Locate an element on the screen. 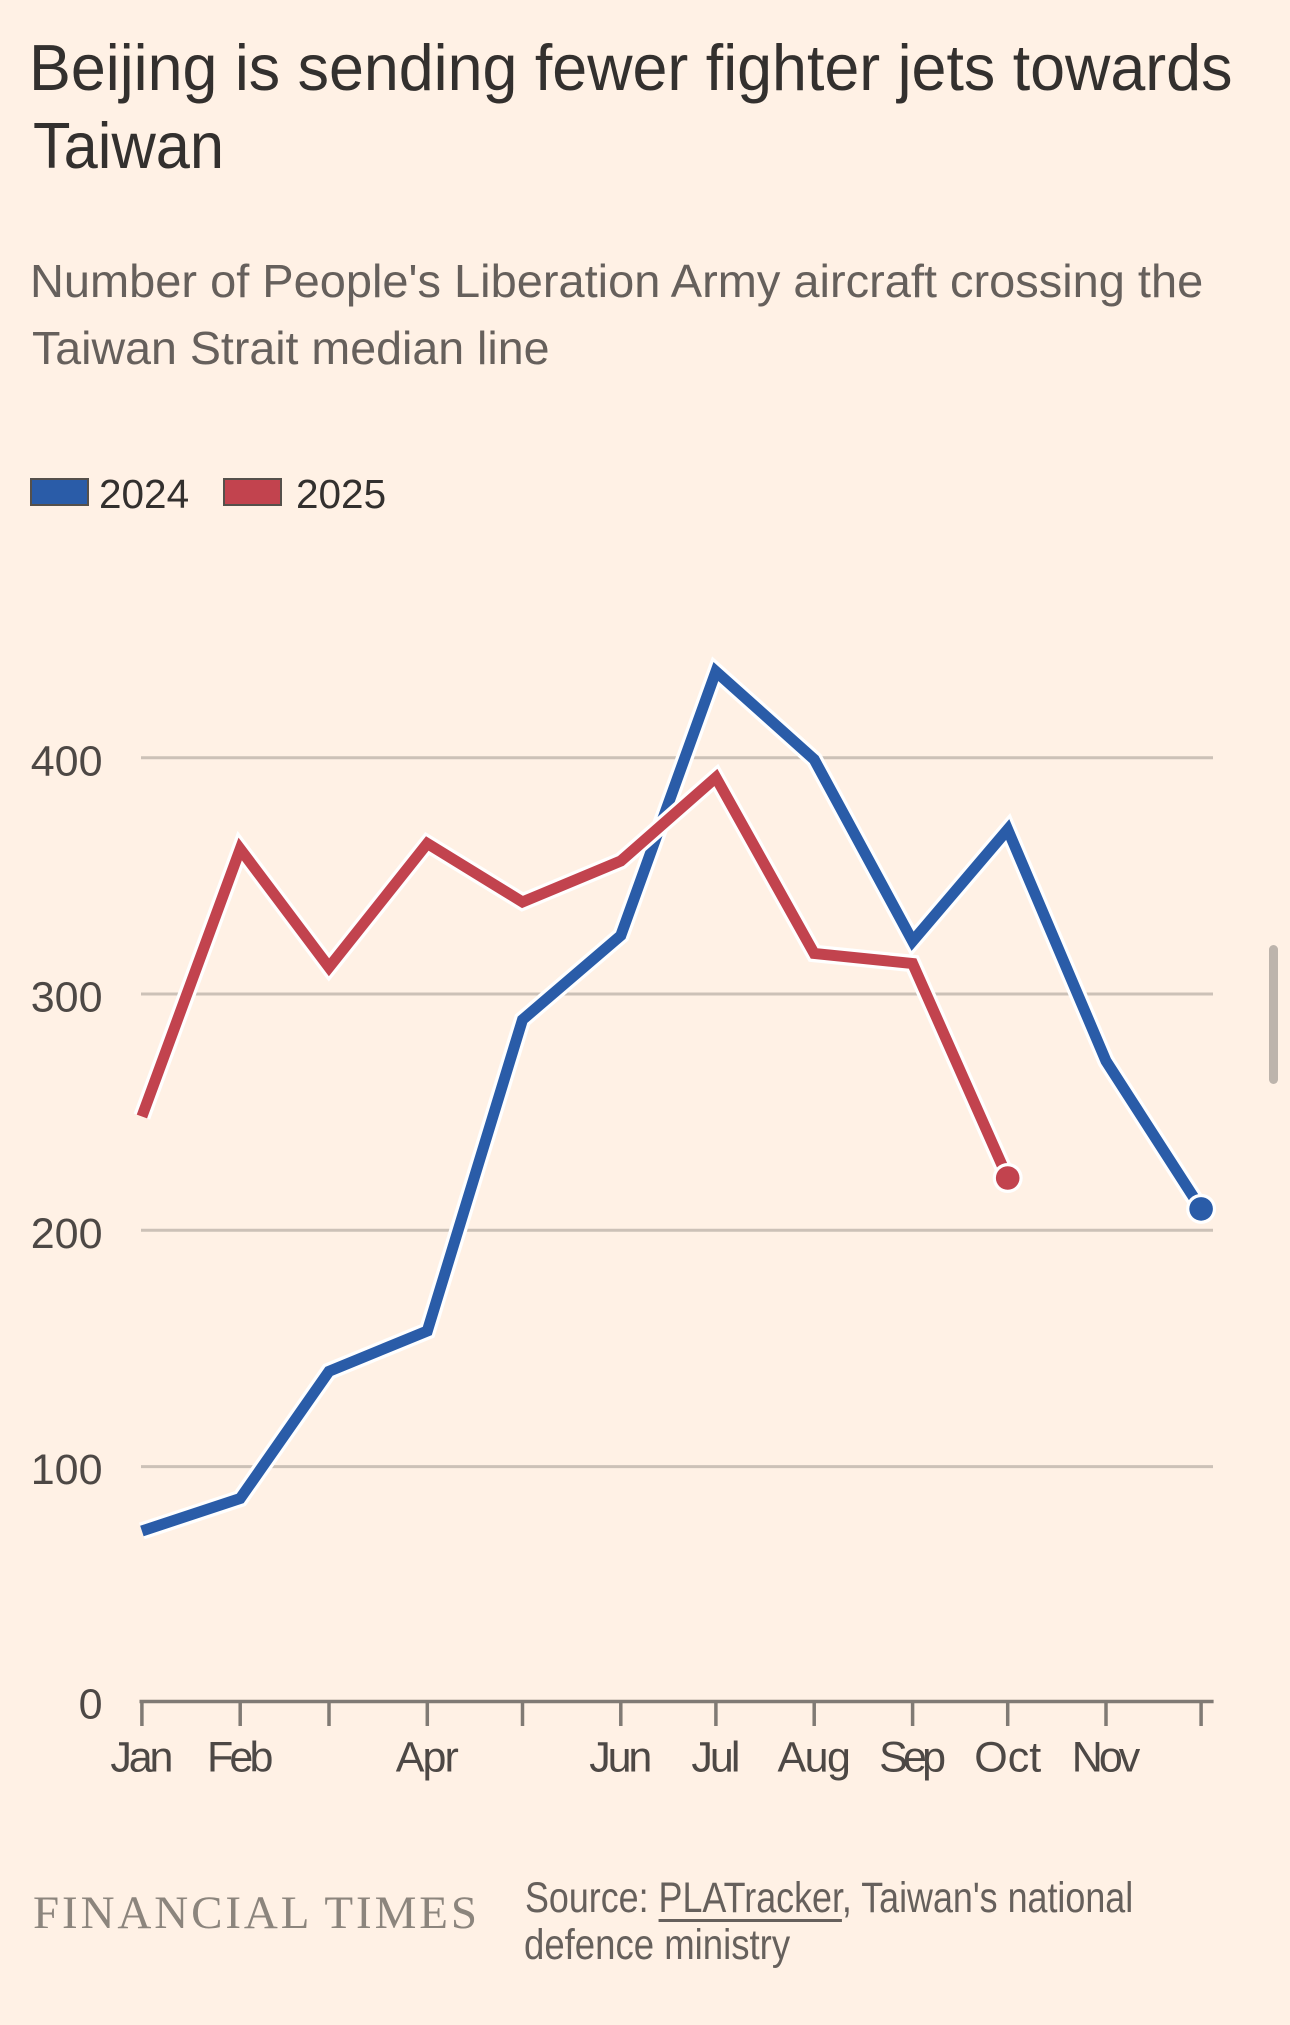 The height and width of the screenshot is (2025, 1290). svg-text: Jul is located at coordinates (715, 1758).